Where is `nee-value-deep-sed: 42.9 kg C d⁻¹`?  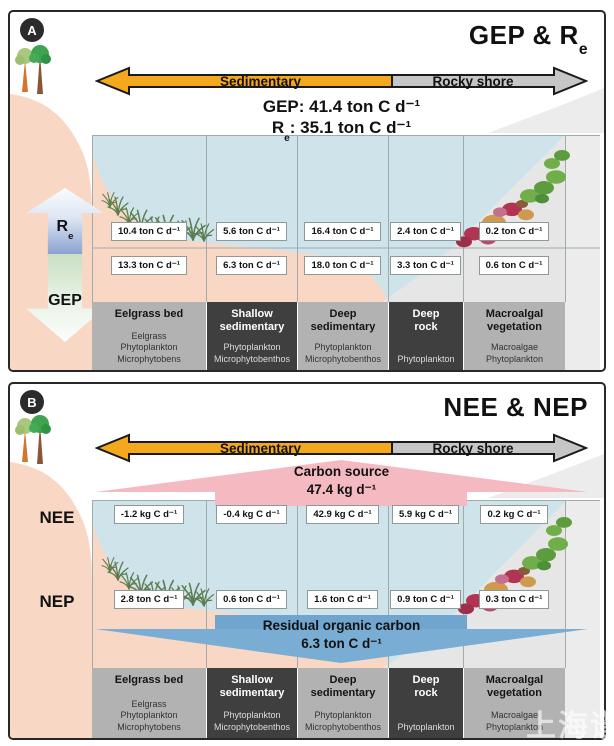 nee-value-deep-sed: 42.9 kg C d⁻¹ is located at coordinates (342, 514).